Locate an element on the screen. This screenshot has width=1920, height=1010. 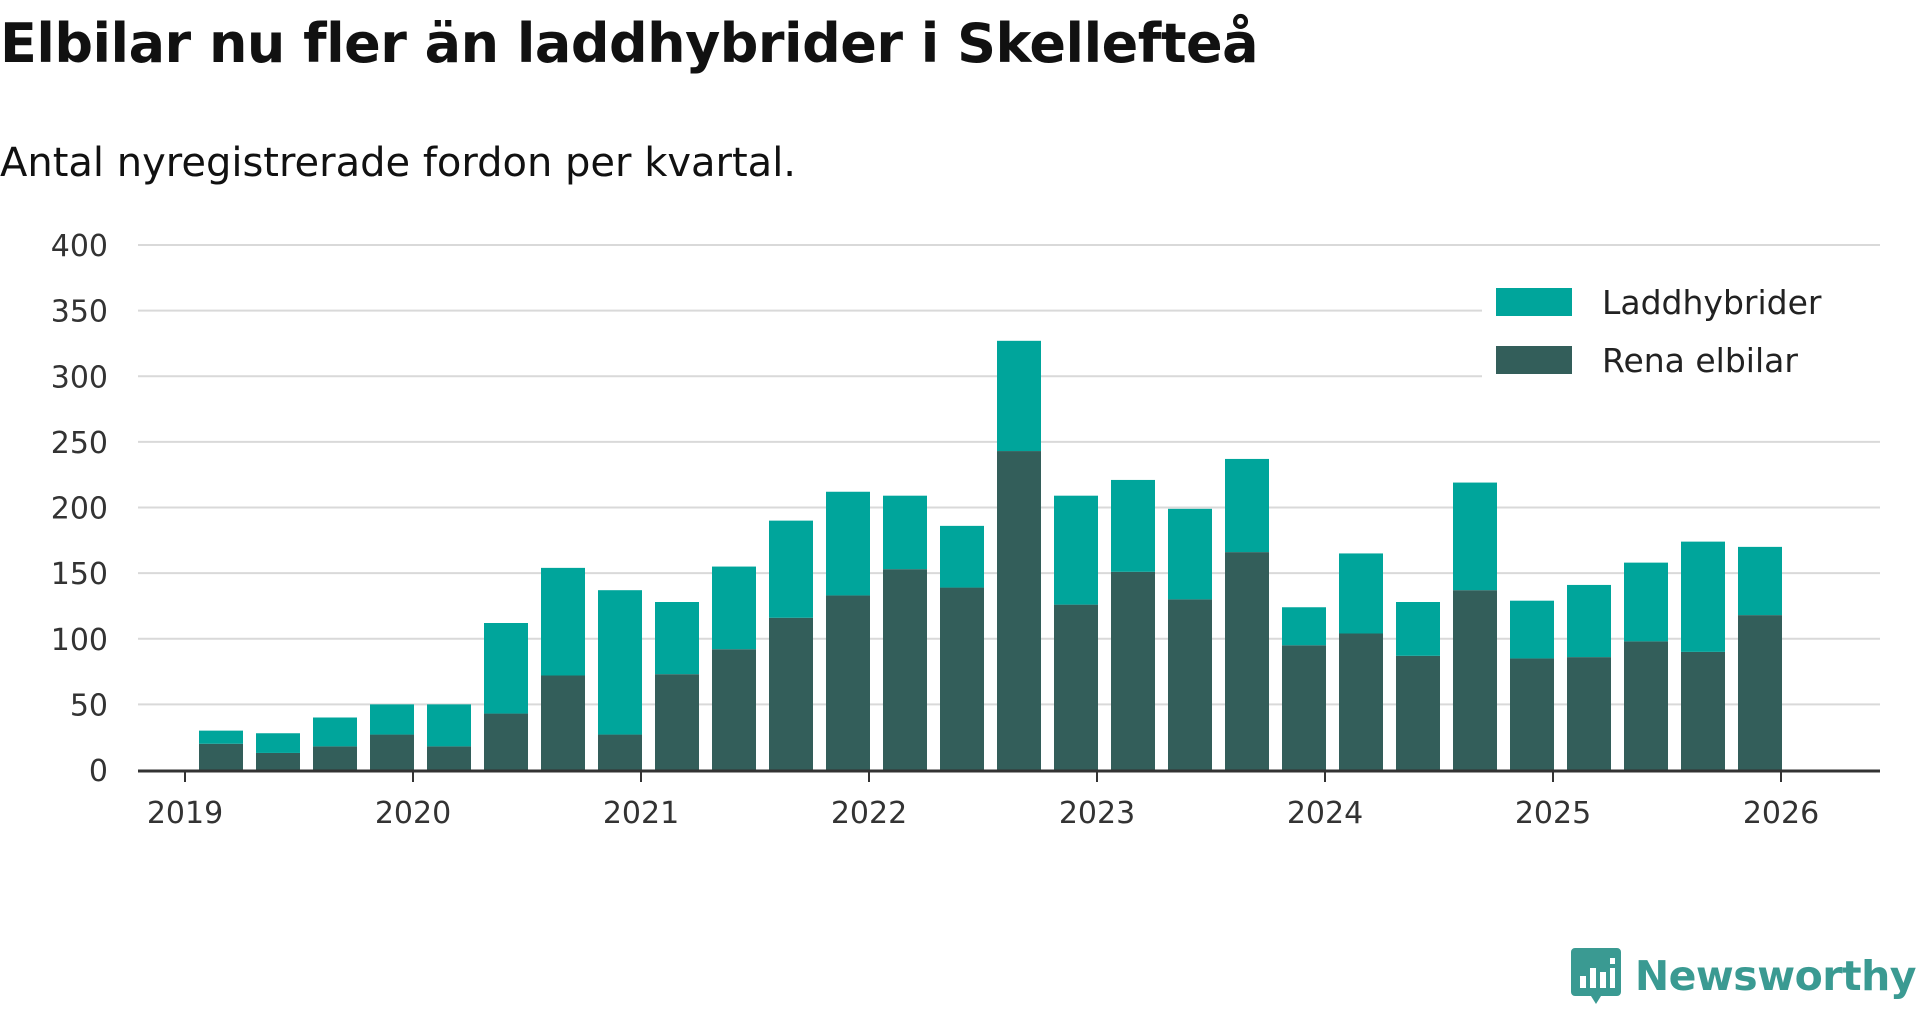
x-tick-label: 2020 is located at coordinates (413, 813).